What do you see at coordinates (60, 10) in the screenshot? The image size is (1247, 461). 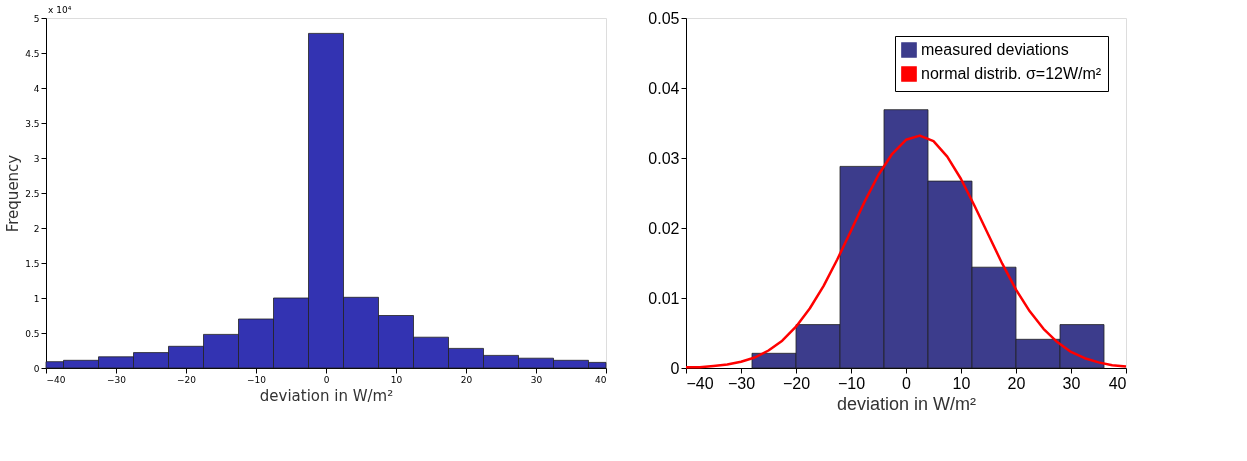 I see `text: x 10⁴` at bounding box center [60, 10].